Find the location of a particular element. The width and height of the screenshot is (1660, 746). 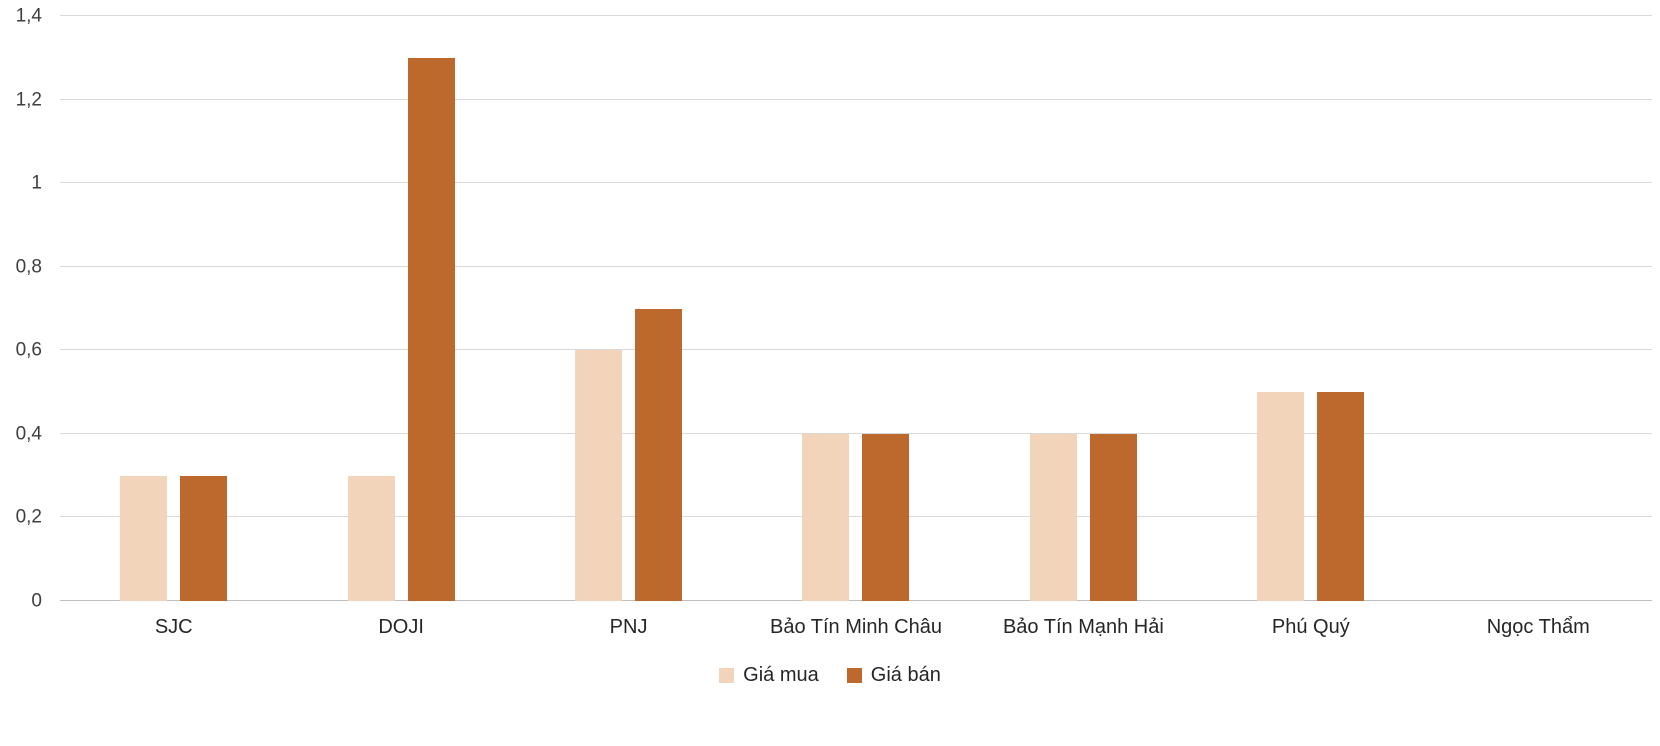

bar-group-bao-tin-minh-chau is located at coordinates (855, 308).